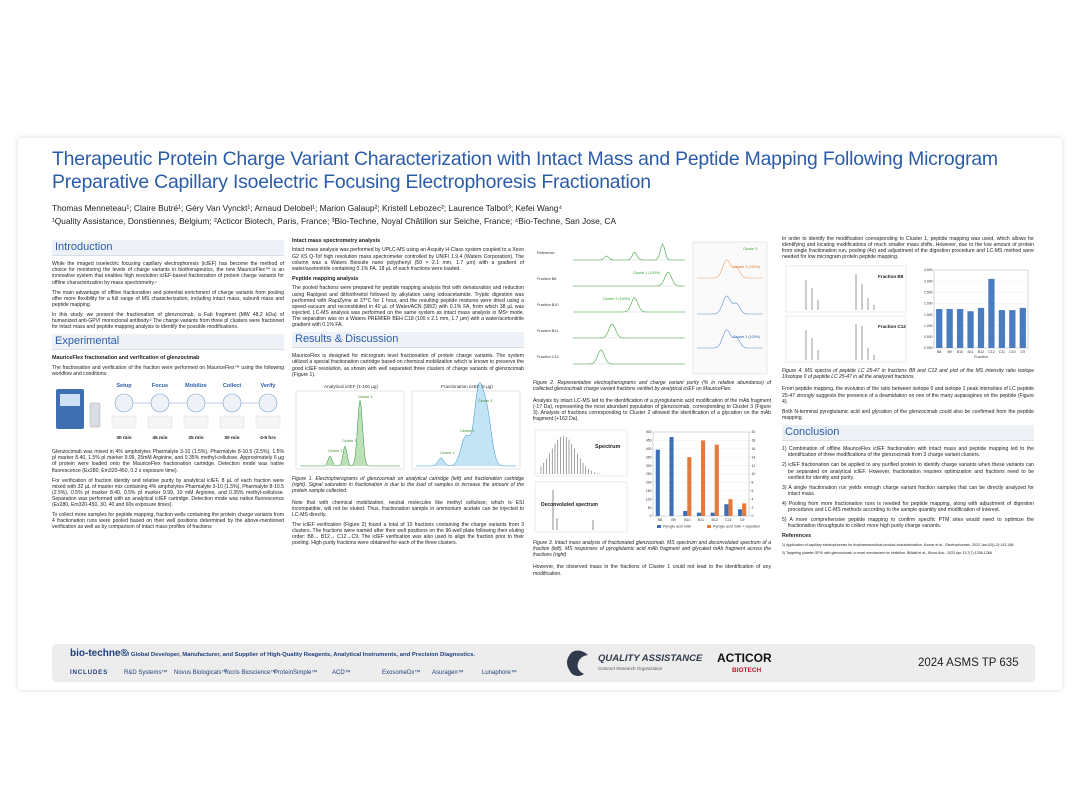 This screenshot has width=1080, height=800. I want to click on y-tick-label: 2.500, so click(928, 293).